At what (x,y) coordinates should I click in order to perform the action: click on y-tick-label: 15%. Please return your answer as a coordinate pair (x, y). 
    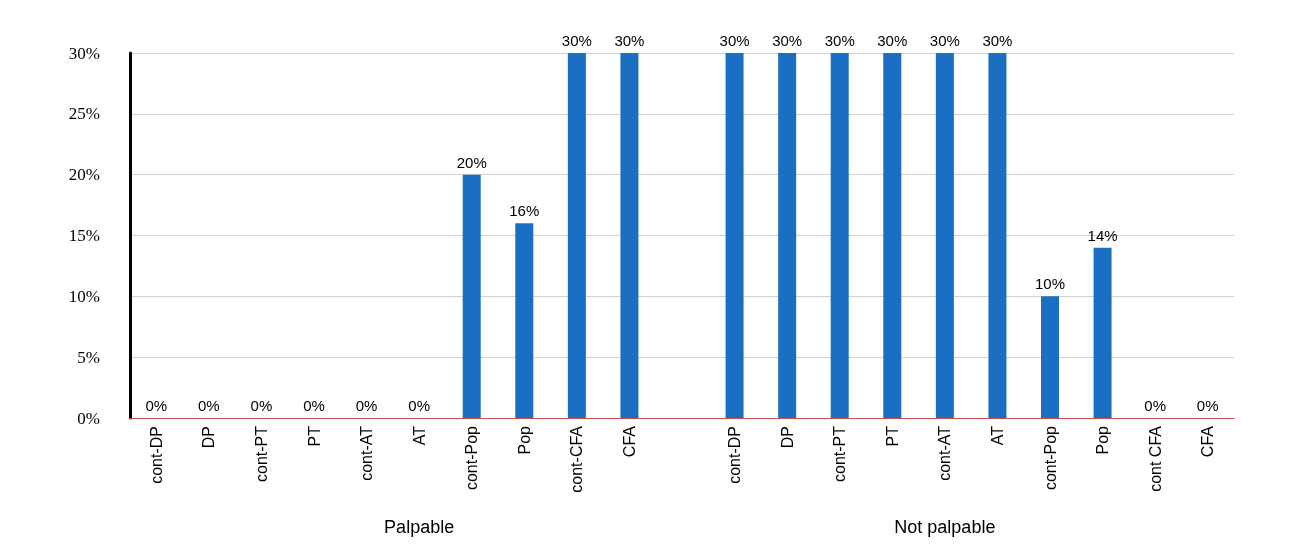
    Looking at the image, I should click on (84, 235).